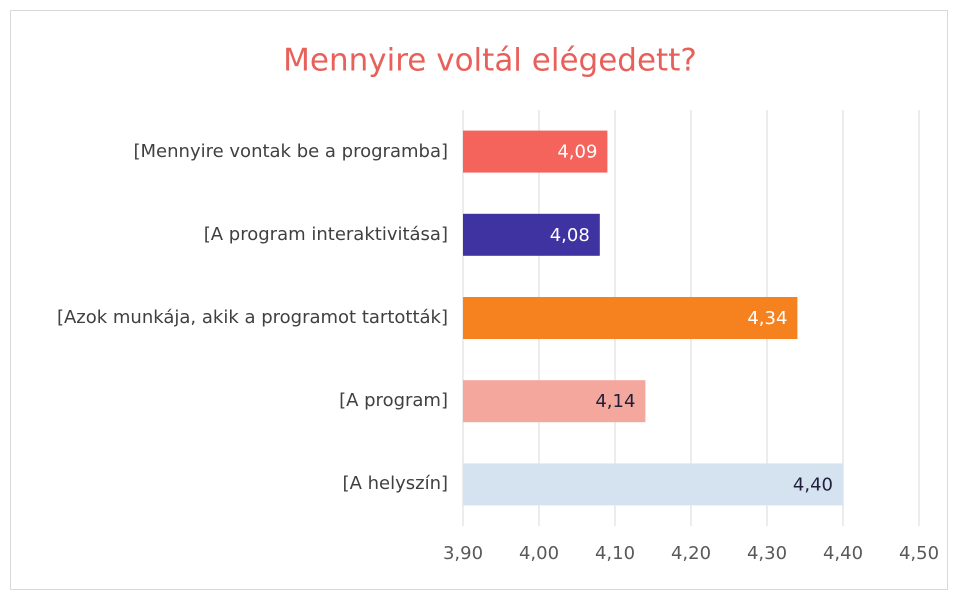 This screenshot has height=590, width=958. Describe the element at coordinates (570, 235) in the screenshot. I see `value-label: 4,08` at that location.